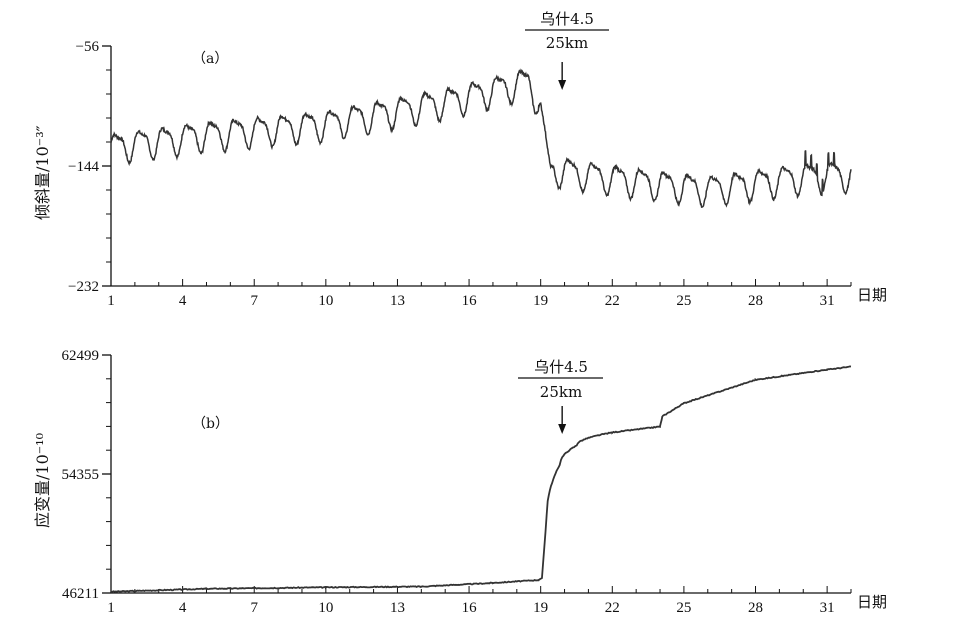 This screenshot has width=955, height=627. Describe the element at coordinates (83, 167) in the screenshot. I see `panel-a-y-tick-label: −144` at that location.